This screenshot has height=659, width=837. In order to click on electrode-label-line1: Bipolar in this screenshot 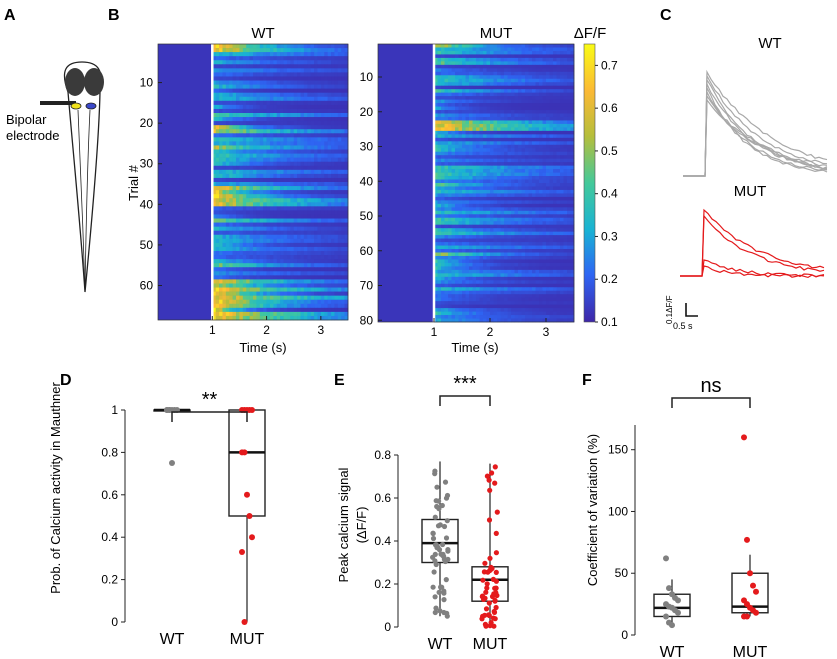, I will do `click(26, 119)`.